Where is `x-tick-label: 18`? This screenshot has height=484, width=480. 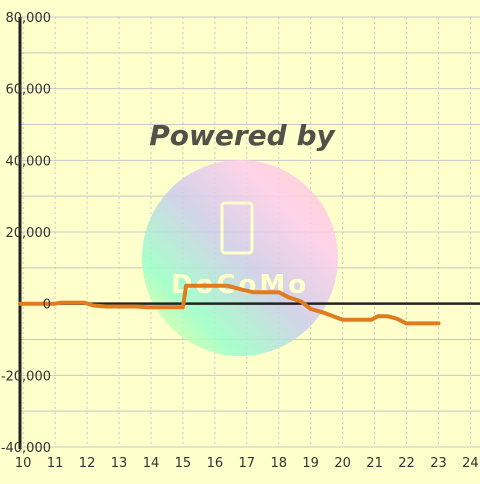 x-tick-label: 18 is located at coordinates (278, 463).